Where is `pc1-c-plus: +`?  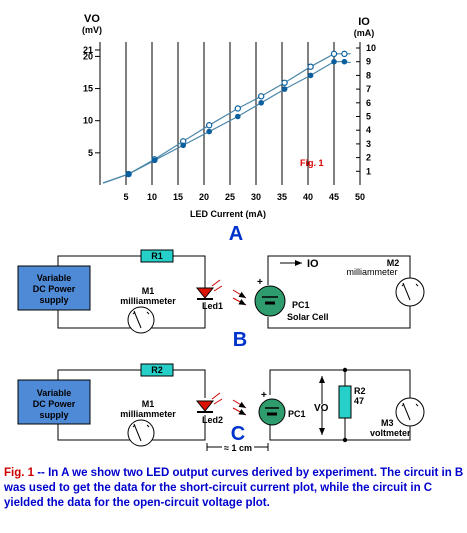 pc1-c-plus: + is located at coordinates (264, 395).